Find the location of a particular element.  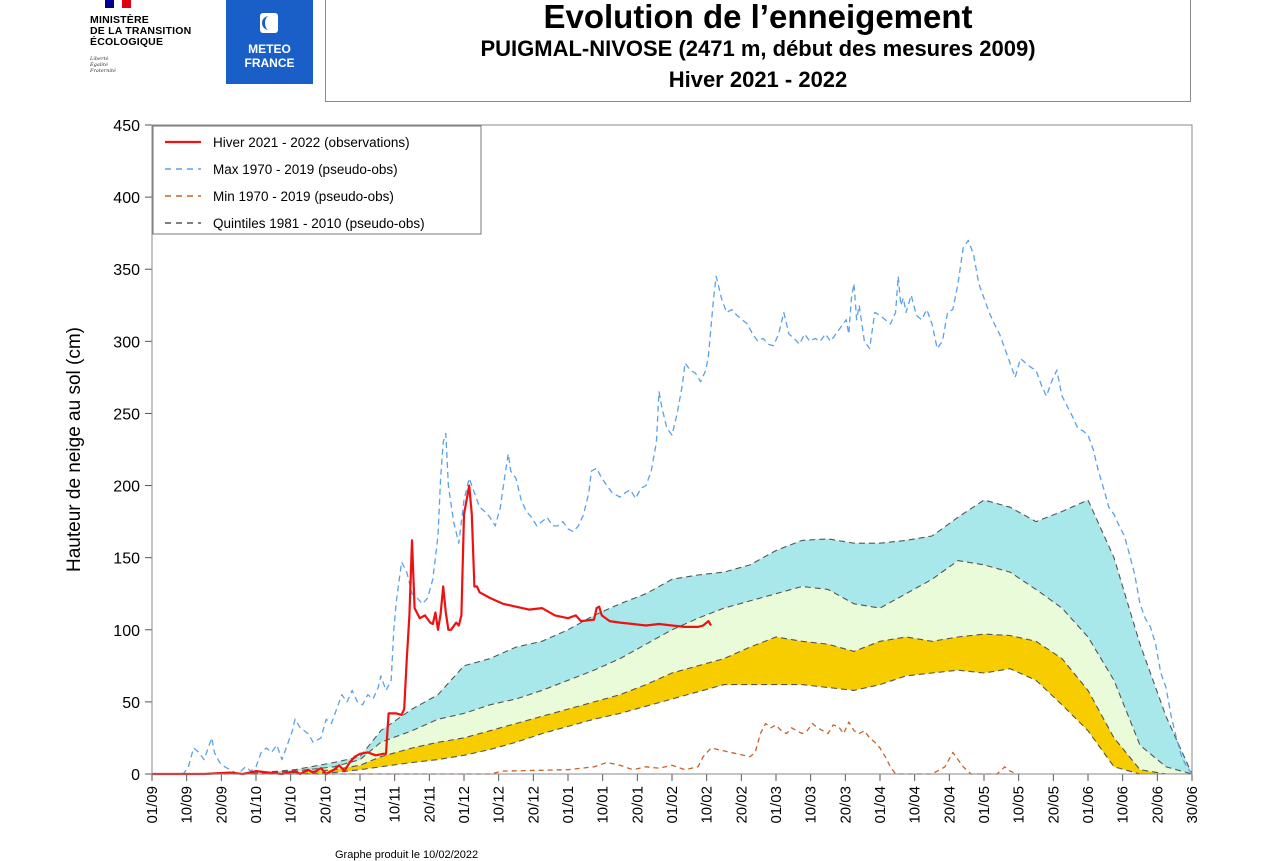

y-tick-label: 0 is located at coordinates (135, 775).